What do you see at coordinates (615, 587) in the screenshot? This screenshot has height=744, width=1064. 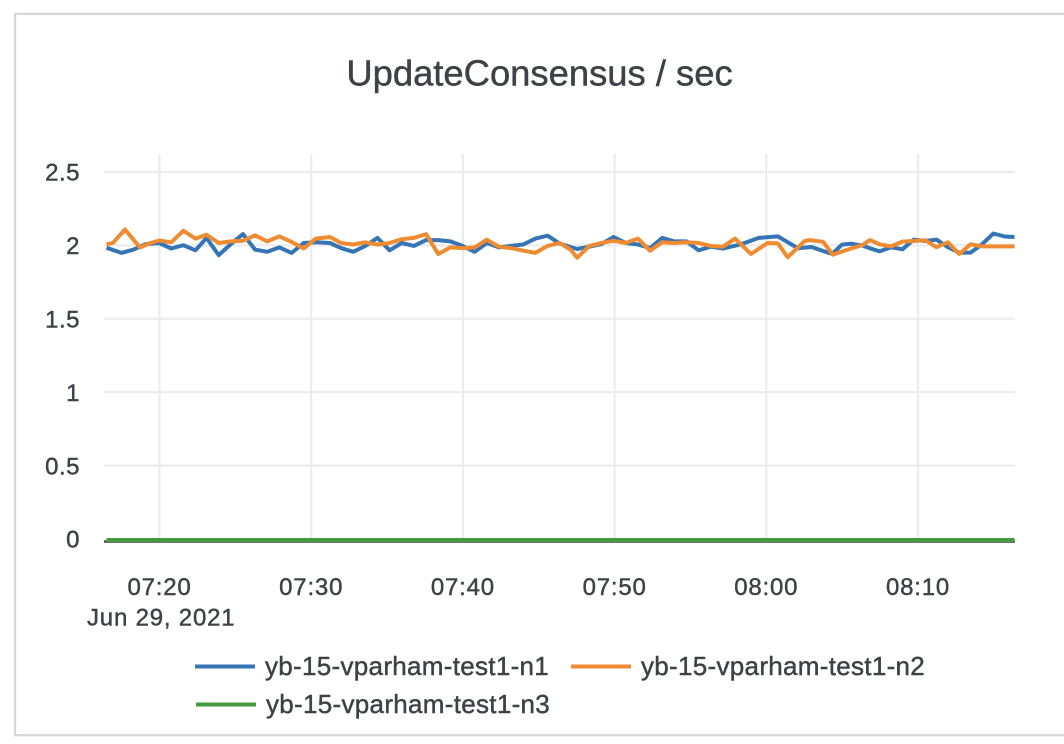 I see `svg-text: 07:50` at bounding box center [615, 587].